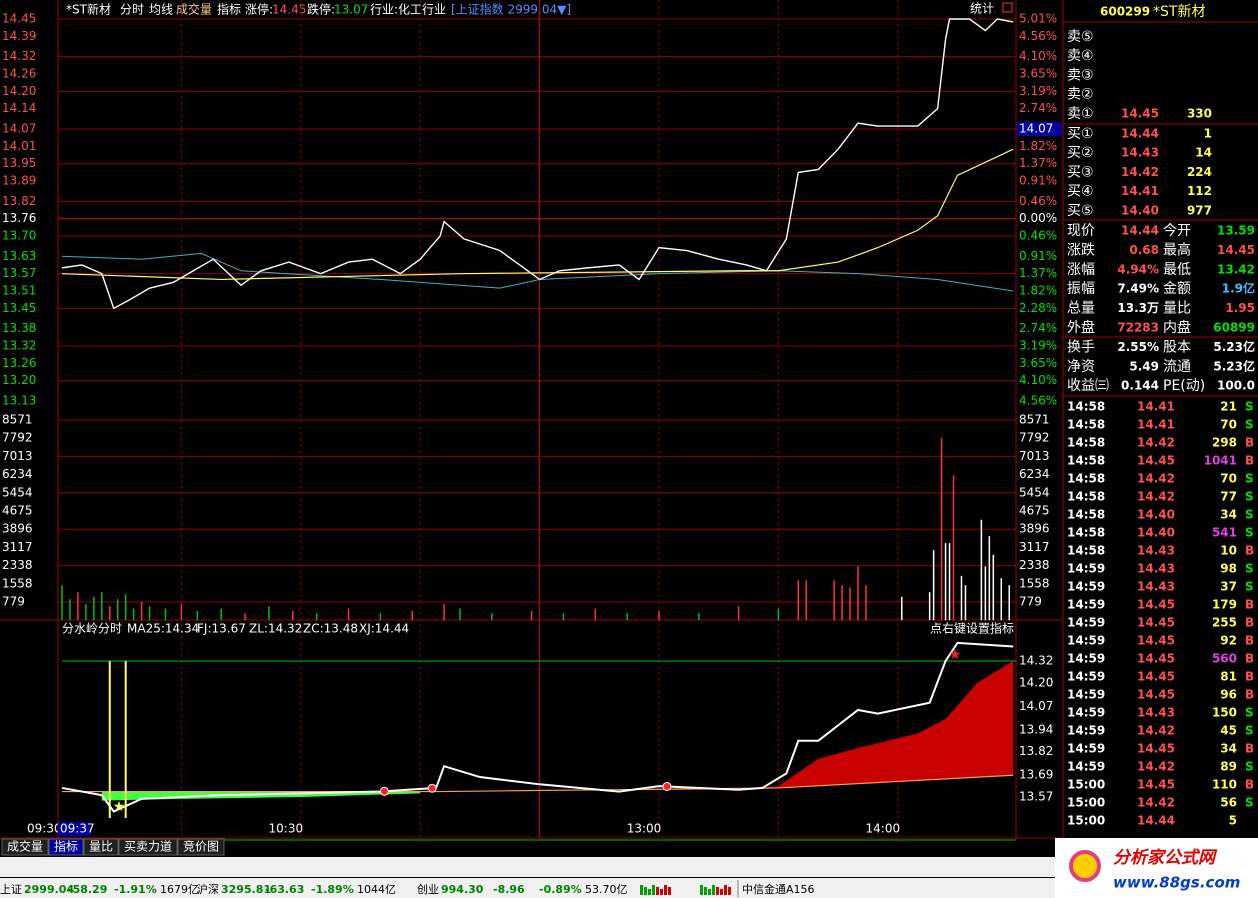 Image resolution: width=1258 pixels, height=898 pixels. What do you see at coordinates (1144, 250) in the screenshot?
I see `quote-value: 0.68` at bounding box center [1144, 250].